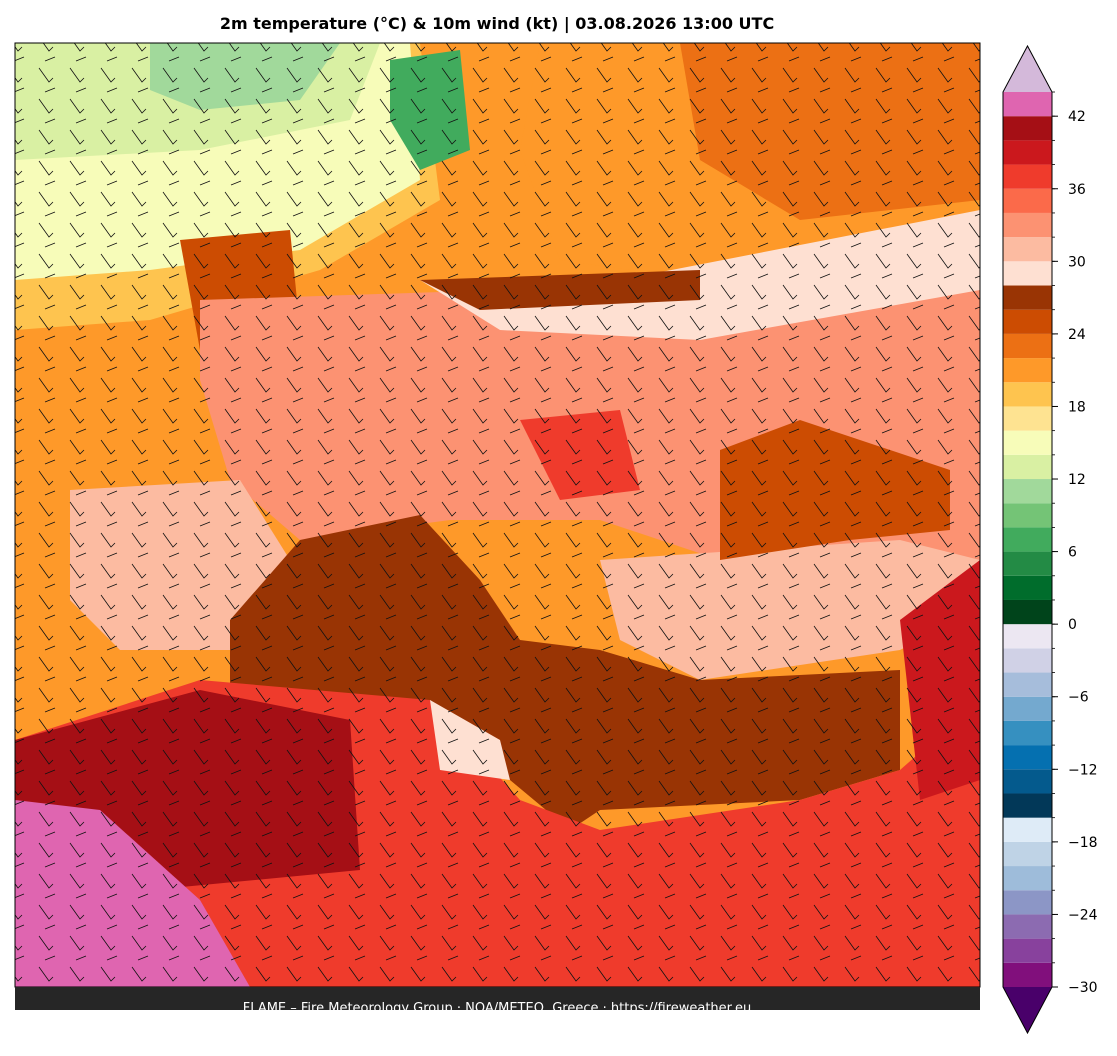 This screenshot has height=1056, width=1117. Describe the element at coordinates (1077, 480) in the screenshot. I see `colorbar-tick-label: 12` at that location.